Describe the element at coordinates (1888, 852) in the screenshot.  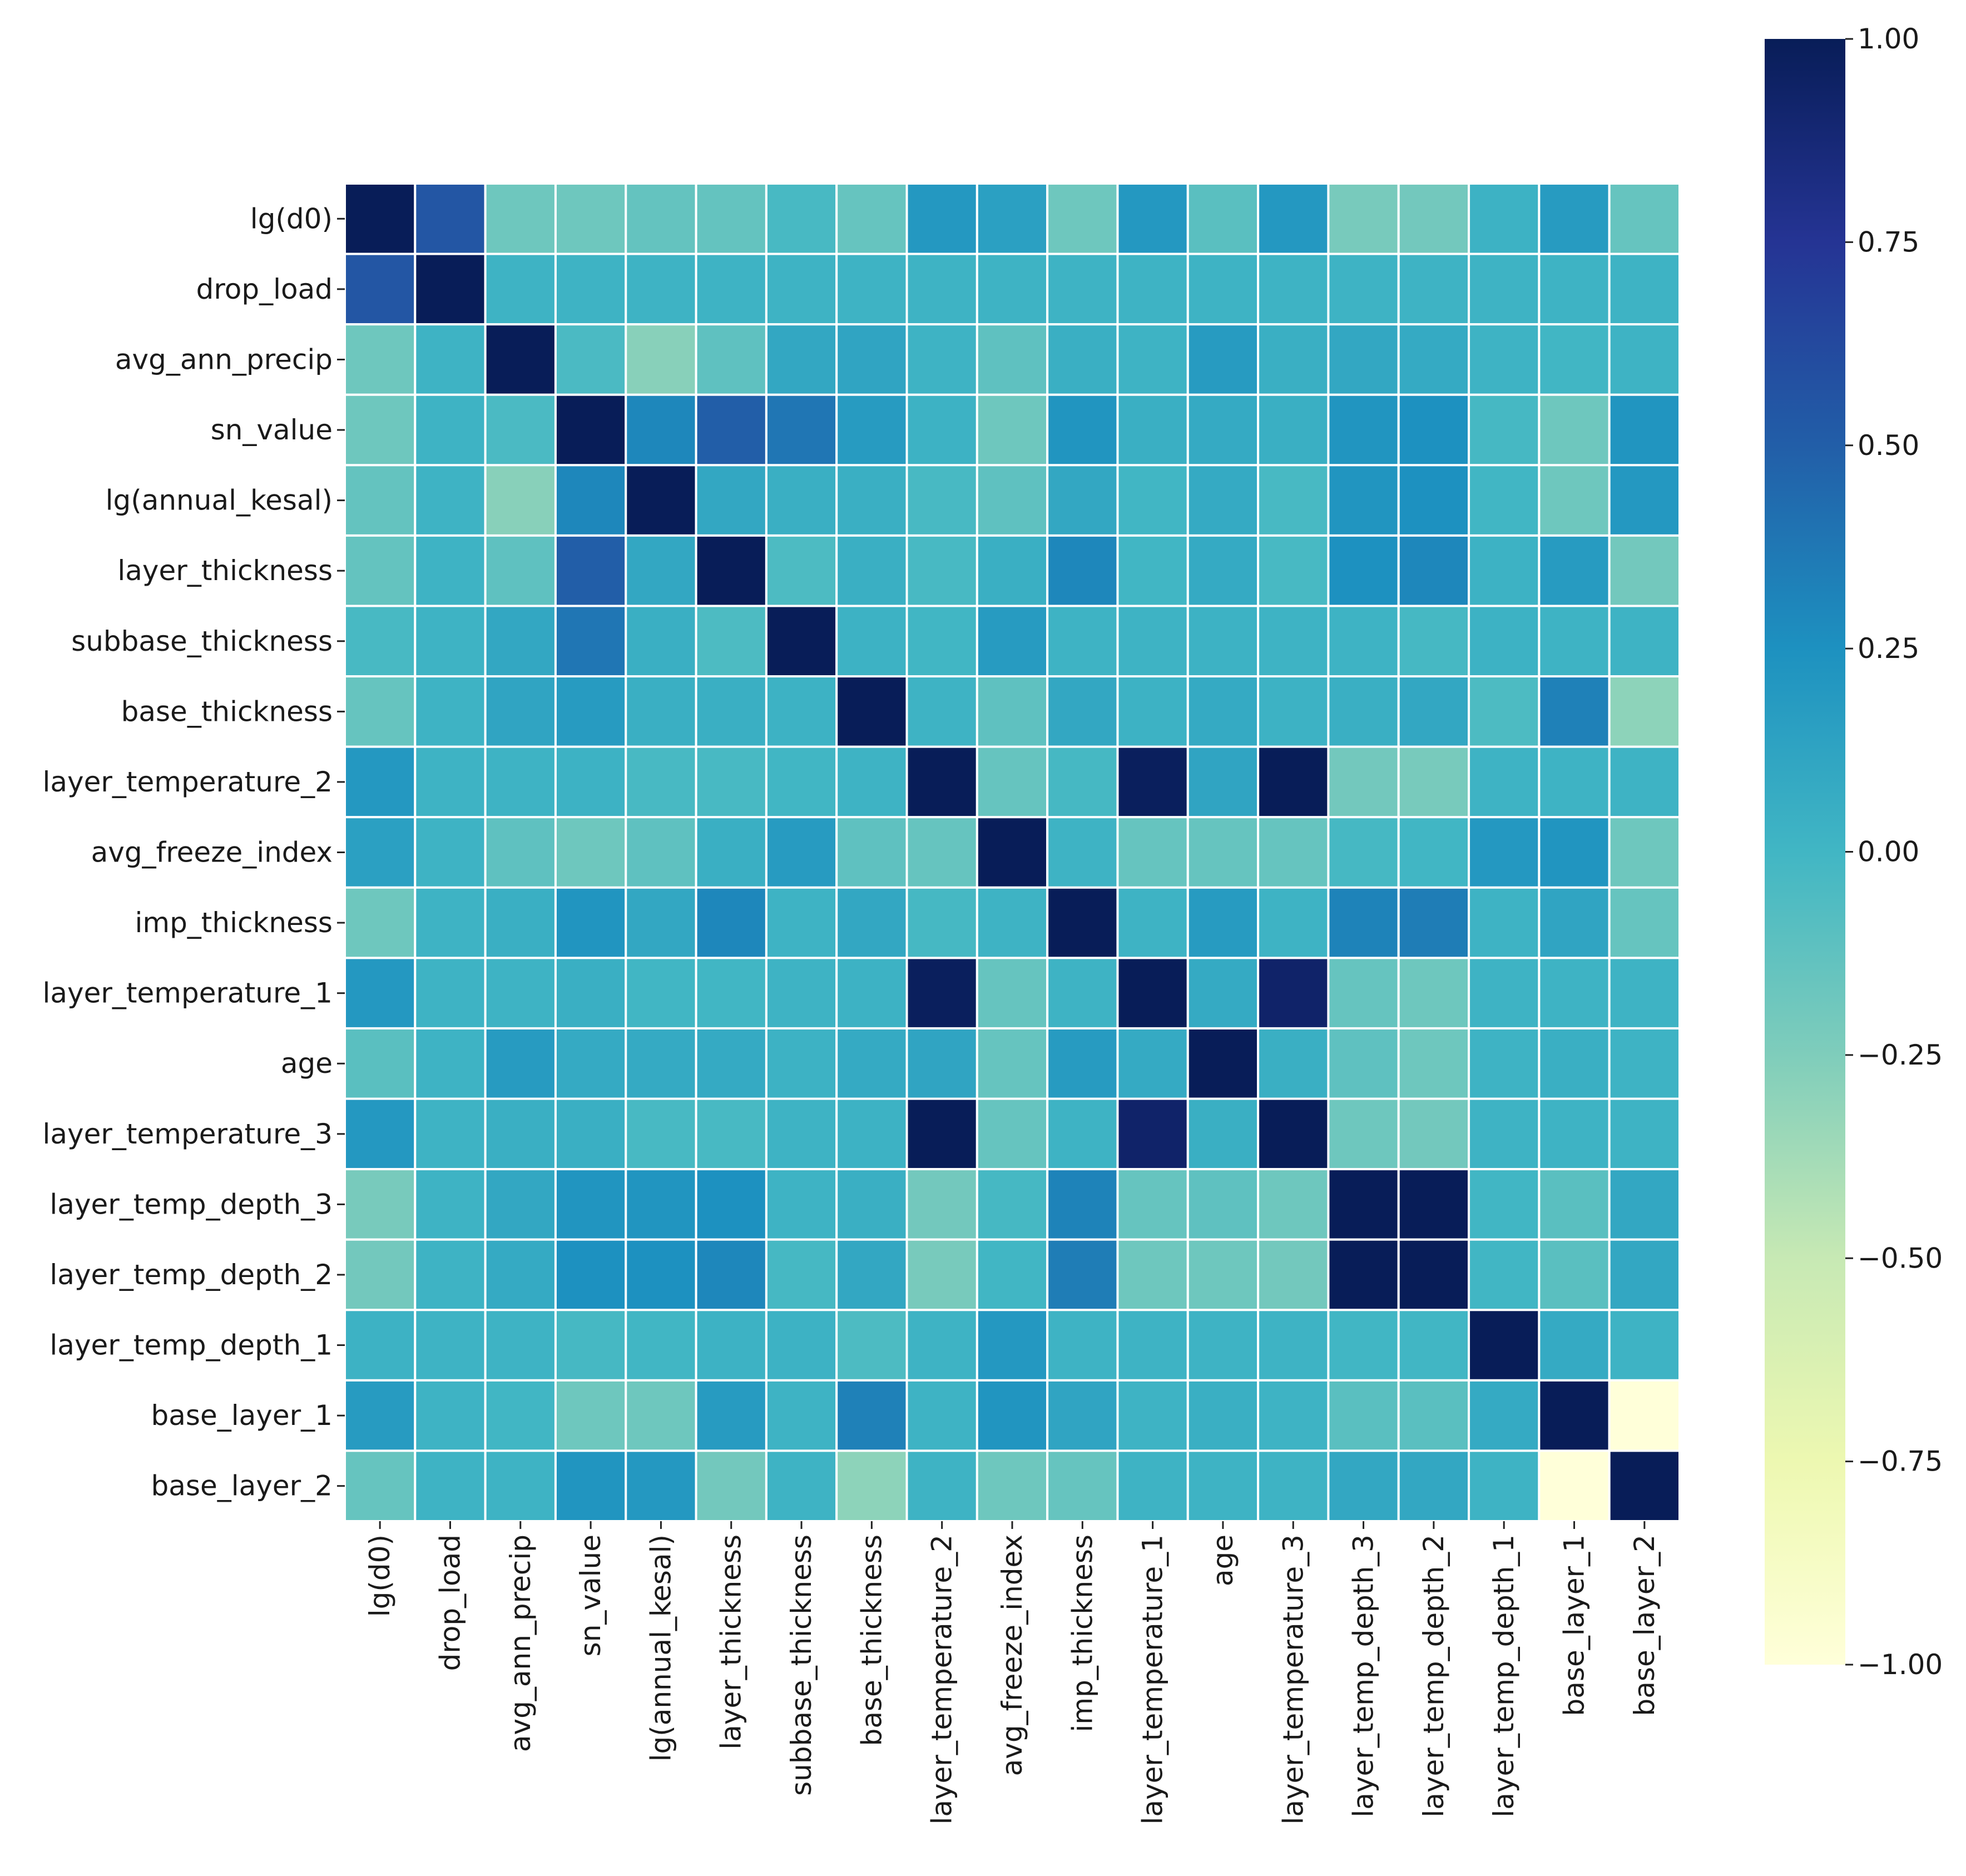
I see `colorbar-tick-label-4: 0.00` at that location.